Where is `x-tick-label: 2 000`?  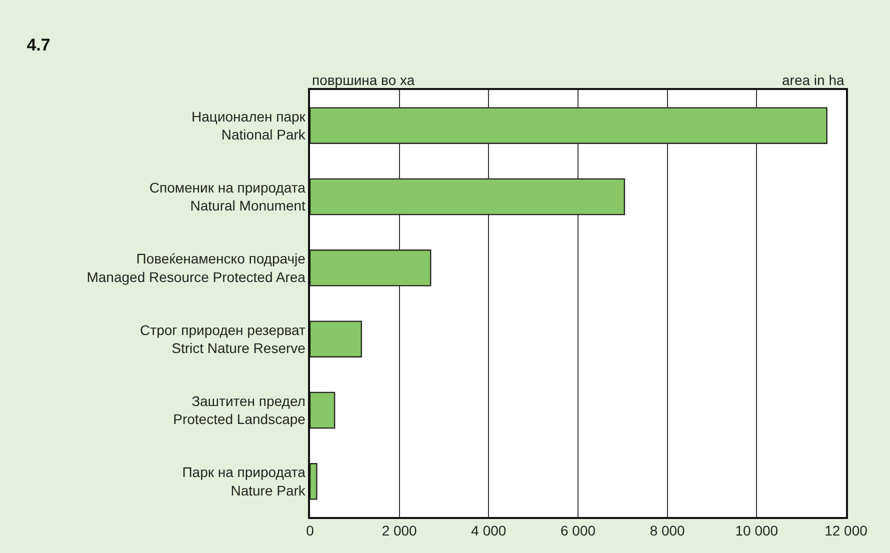
x-tick-label: 2 000 is located at coordinates (400, 530).